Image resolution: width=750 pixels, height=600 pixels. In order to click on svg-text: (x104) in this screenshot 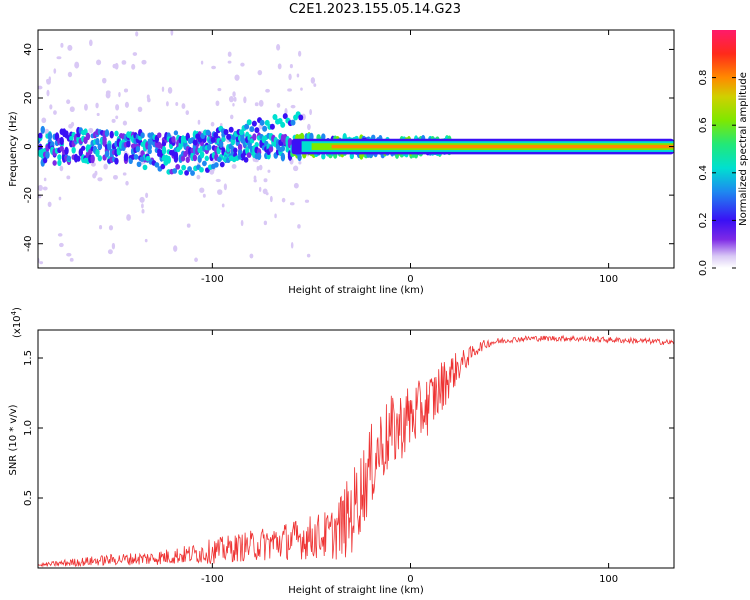, I will do `click(16, 322)`.